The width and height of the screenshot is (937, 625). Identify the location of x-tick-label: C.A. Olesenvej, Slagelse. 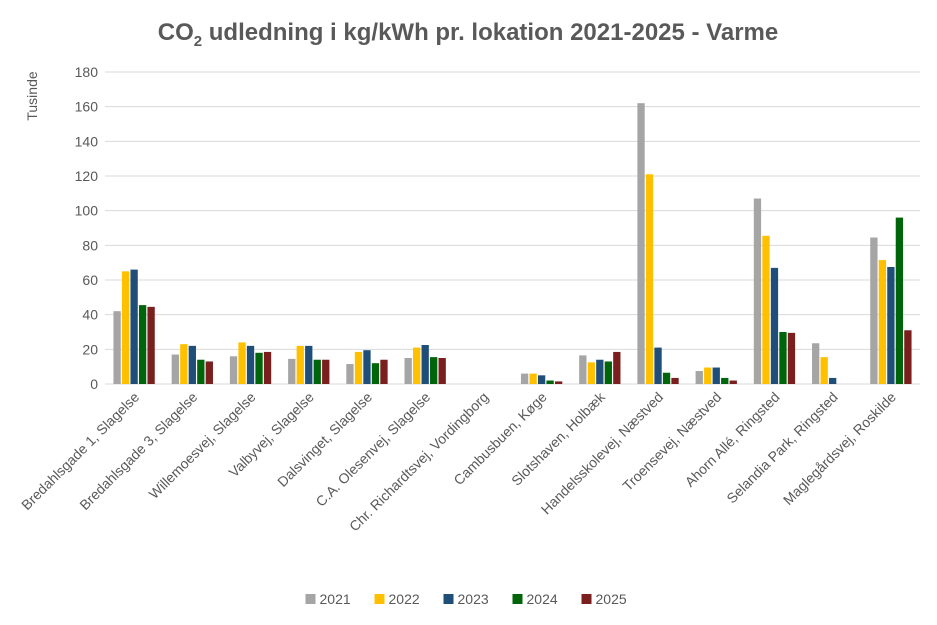
(372, 449).